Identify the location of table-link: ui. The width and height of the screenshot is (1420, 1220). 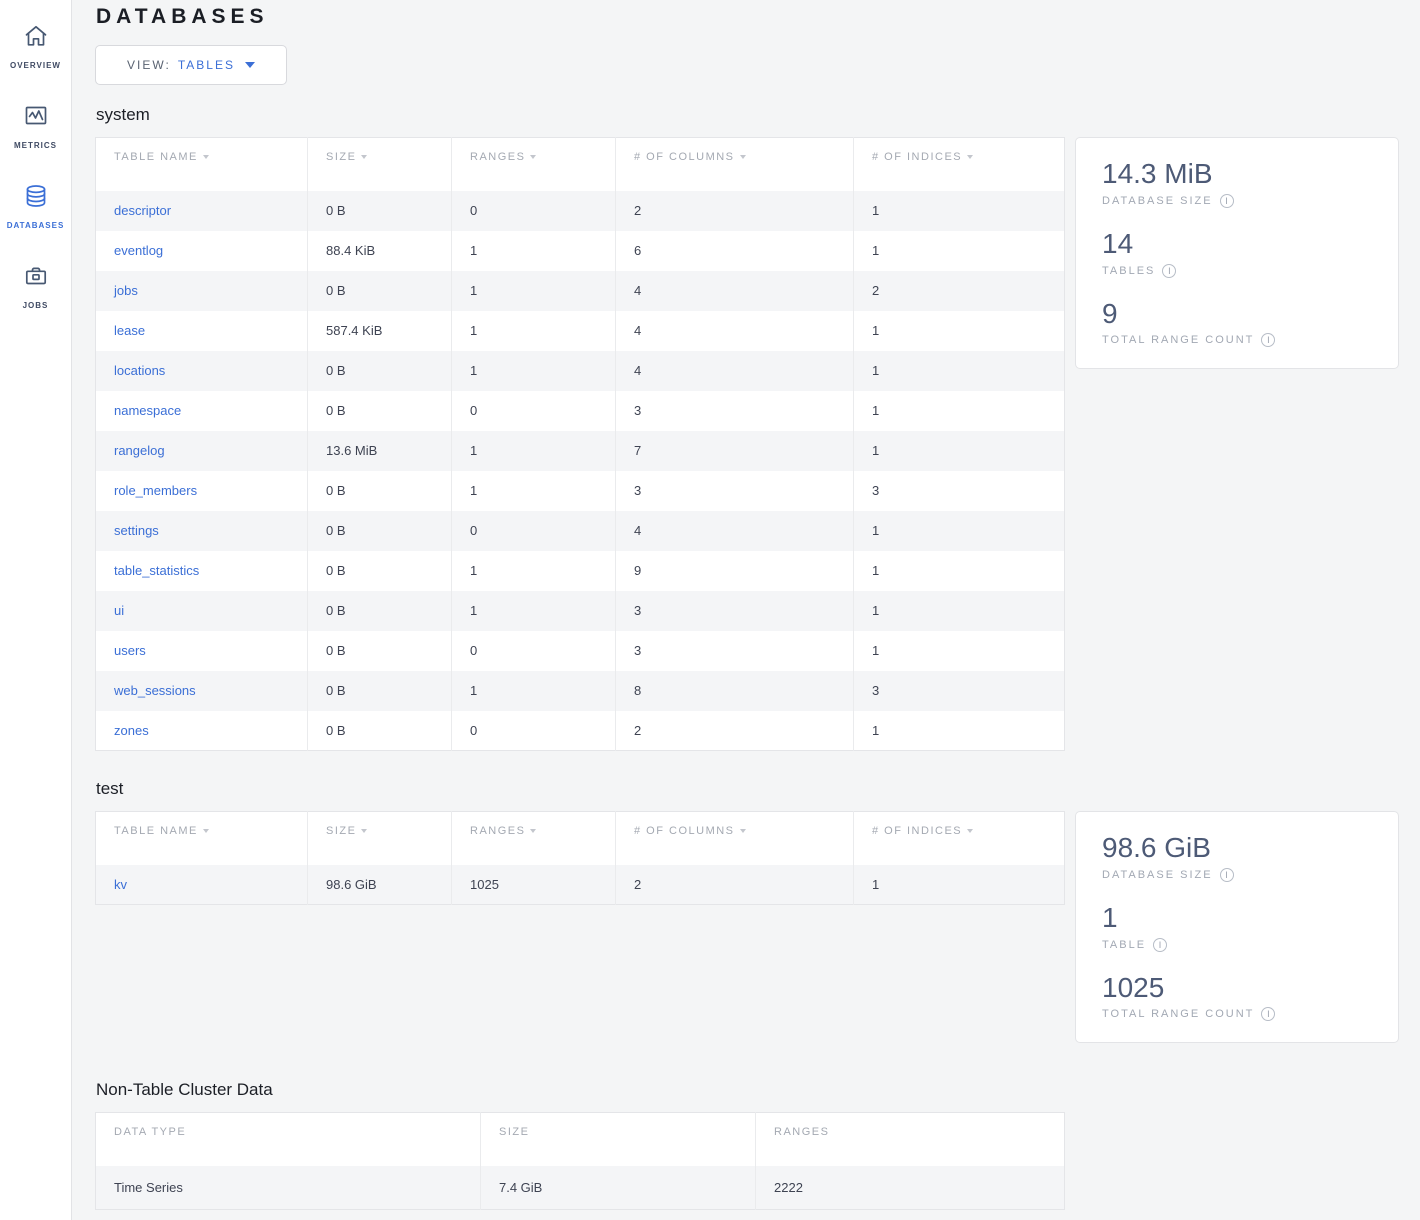
(119, 610).